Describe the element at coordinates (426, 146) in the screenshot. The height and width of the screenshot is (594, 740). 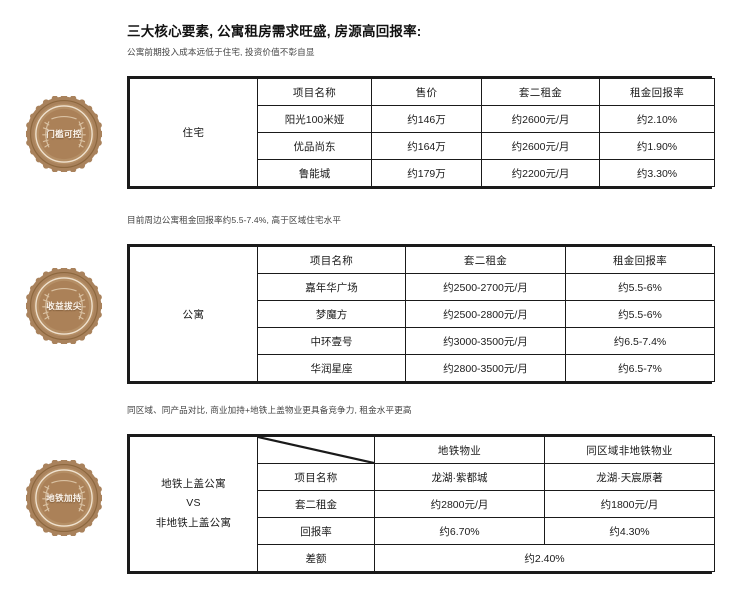
I see `cell-price: 约164万` at that location.